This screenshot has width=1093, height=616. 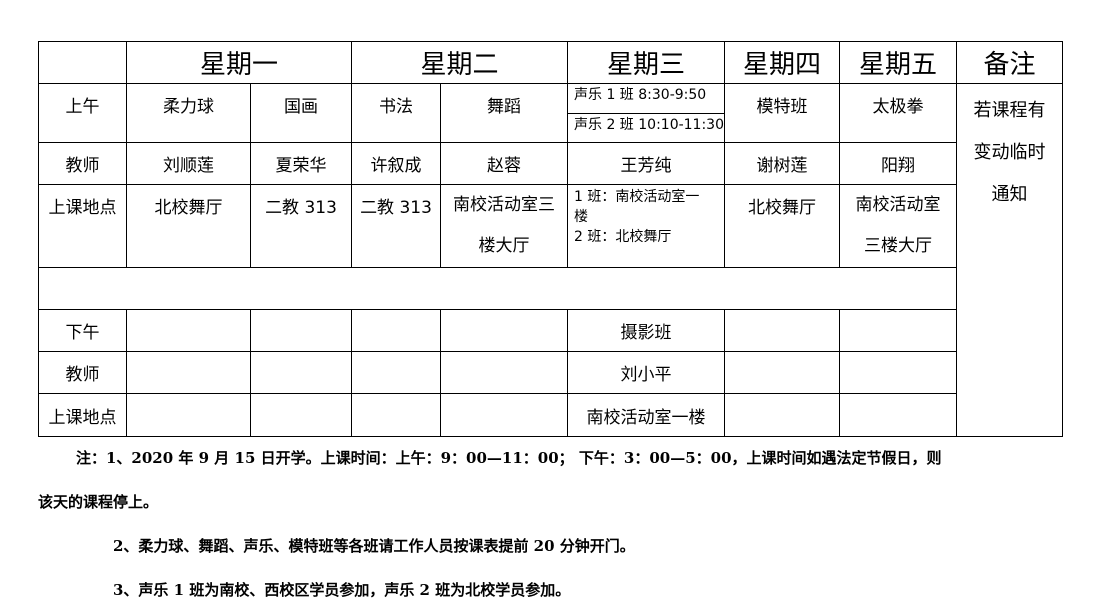 What do you see at coordinates (504, 205) in the screenshot?
I see `location-line: 南校活动室三` at bounding box center [504, 205].